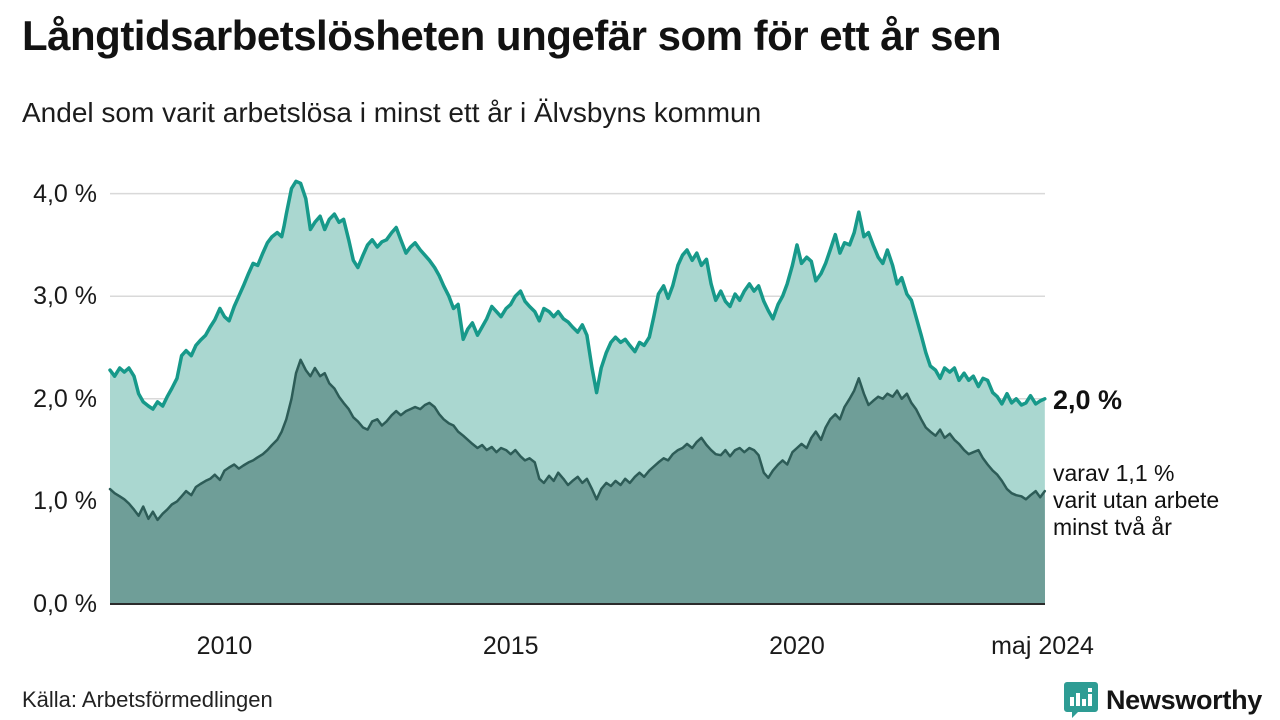  I want to click on y-tick-label: 0,0 %, so click(65, 604).